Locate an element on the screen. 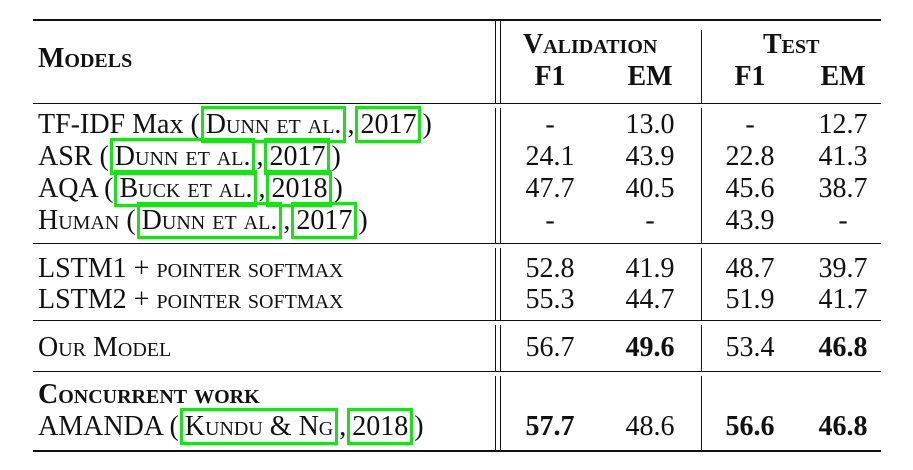 This screenshot has width=913, height=470. models-header: Models is located at coordinates (85, 58).